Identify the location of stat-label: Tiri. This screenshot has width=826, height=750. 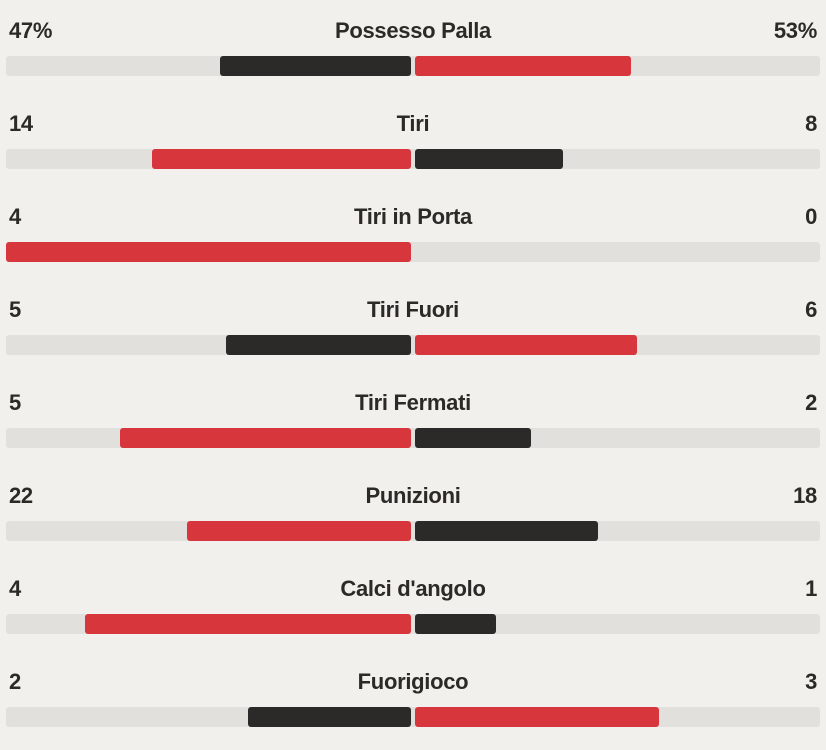
(413, 123).